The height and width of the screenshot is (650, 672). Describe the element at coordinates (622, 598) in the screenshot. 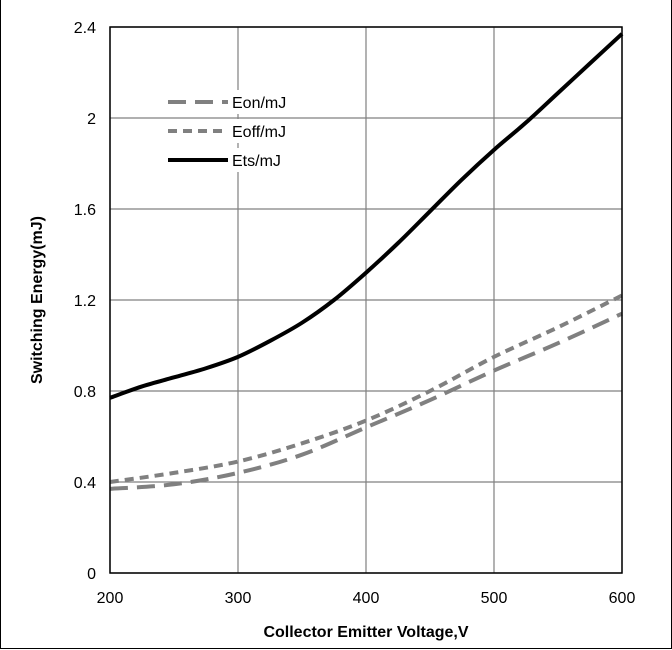

I see `x-tick-label: 600` at that location.